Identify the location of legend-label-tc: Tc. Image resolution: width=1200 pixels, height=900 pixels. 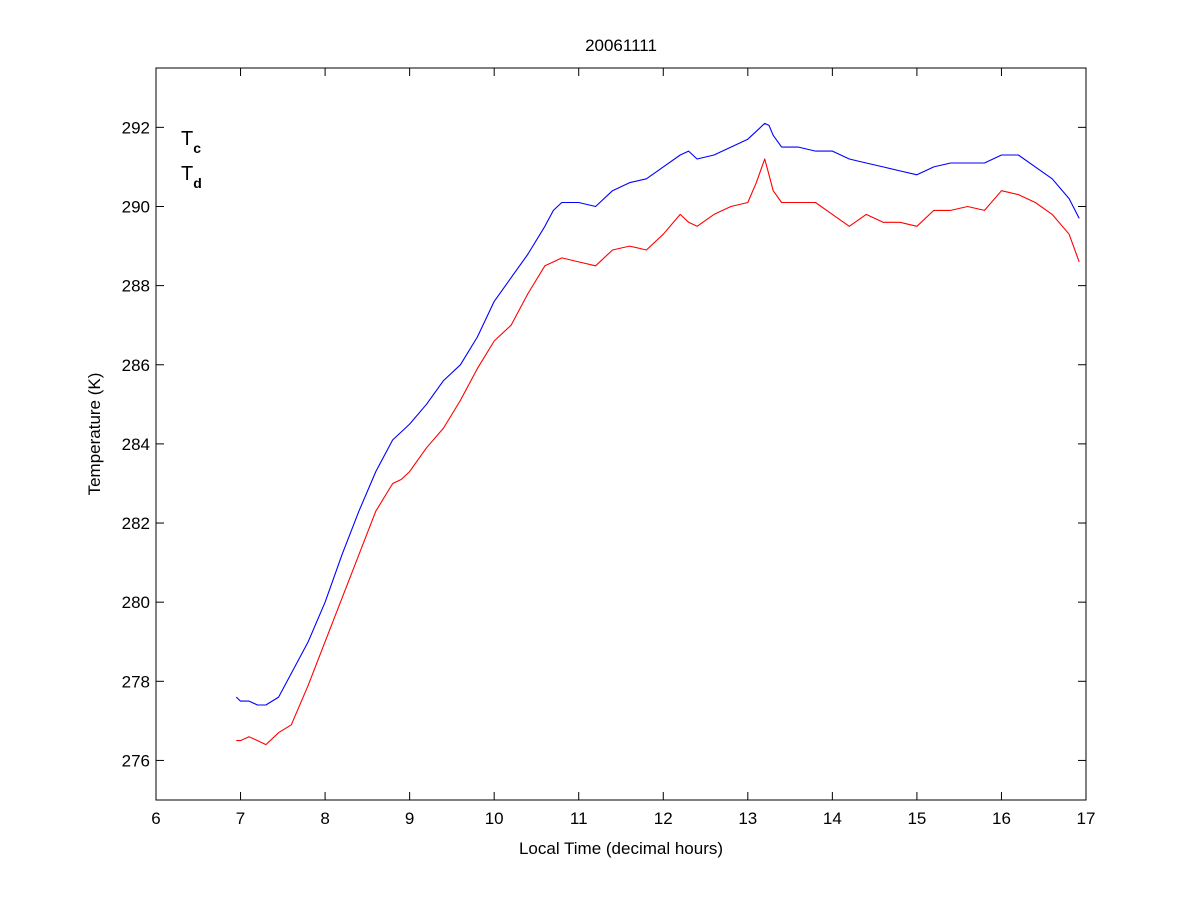
(191, 142).